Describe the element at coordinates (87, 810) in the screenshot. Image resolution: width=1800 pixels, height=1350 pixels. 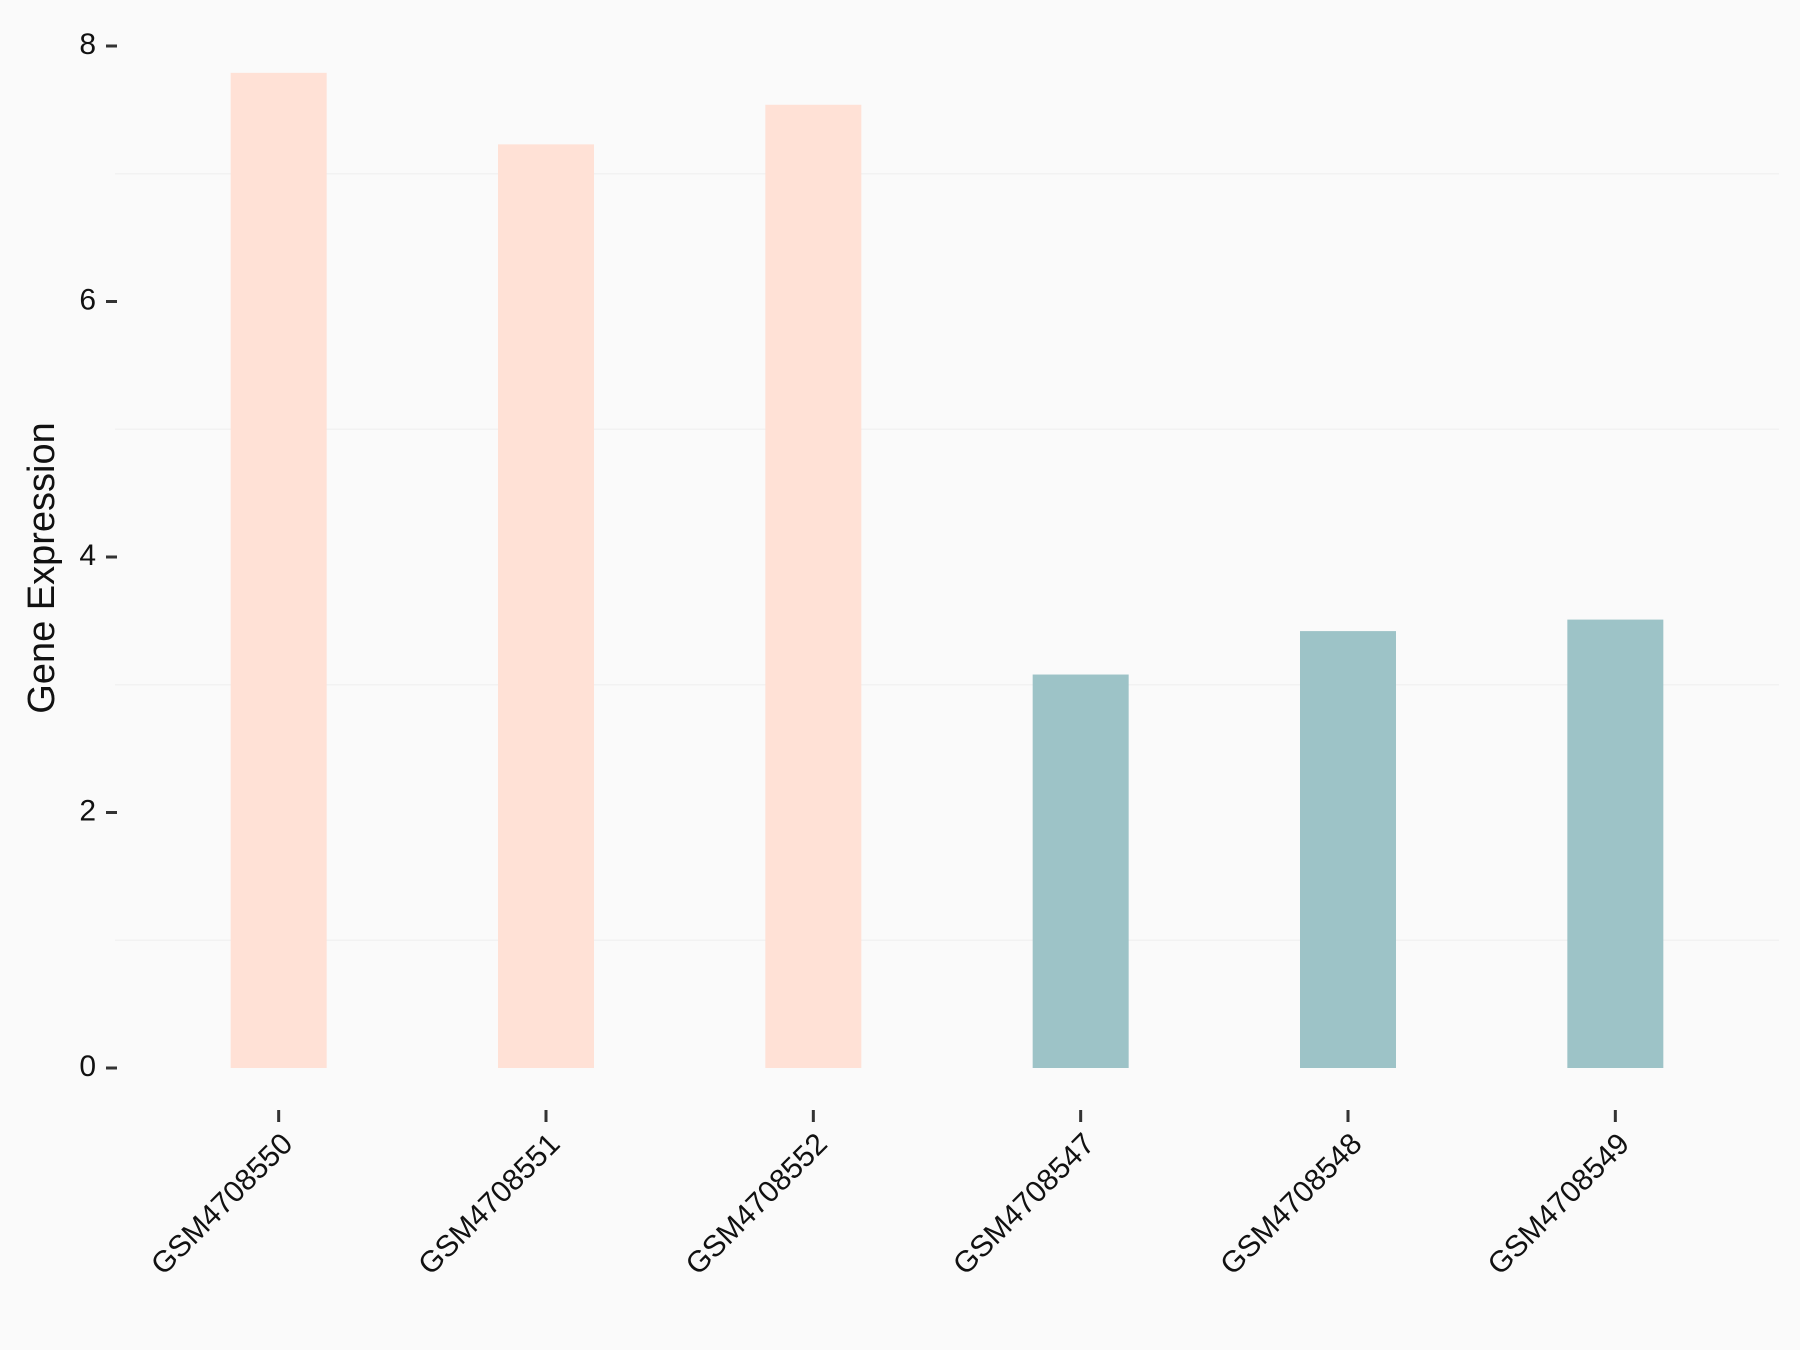
I see `y-tick-label: 2` at that location.